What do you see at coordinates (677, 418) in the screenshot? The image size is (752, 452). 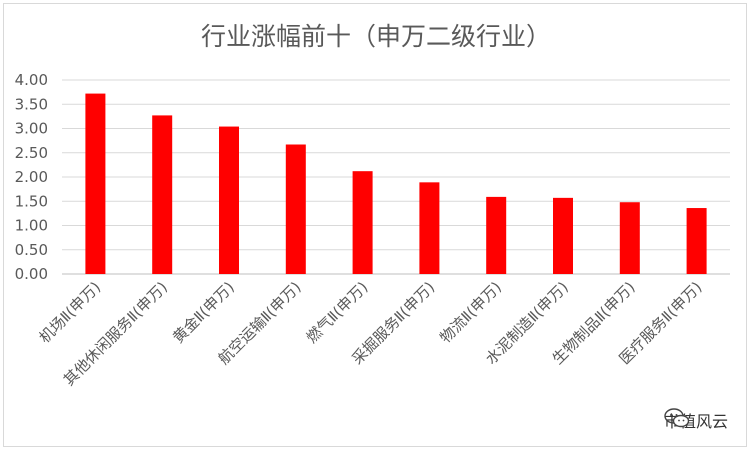 I see `wechat-icon` at bounding box center [677, 418].